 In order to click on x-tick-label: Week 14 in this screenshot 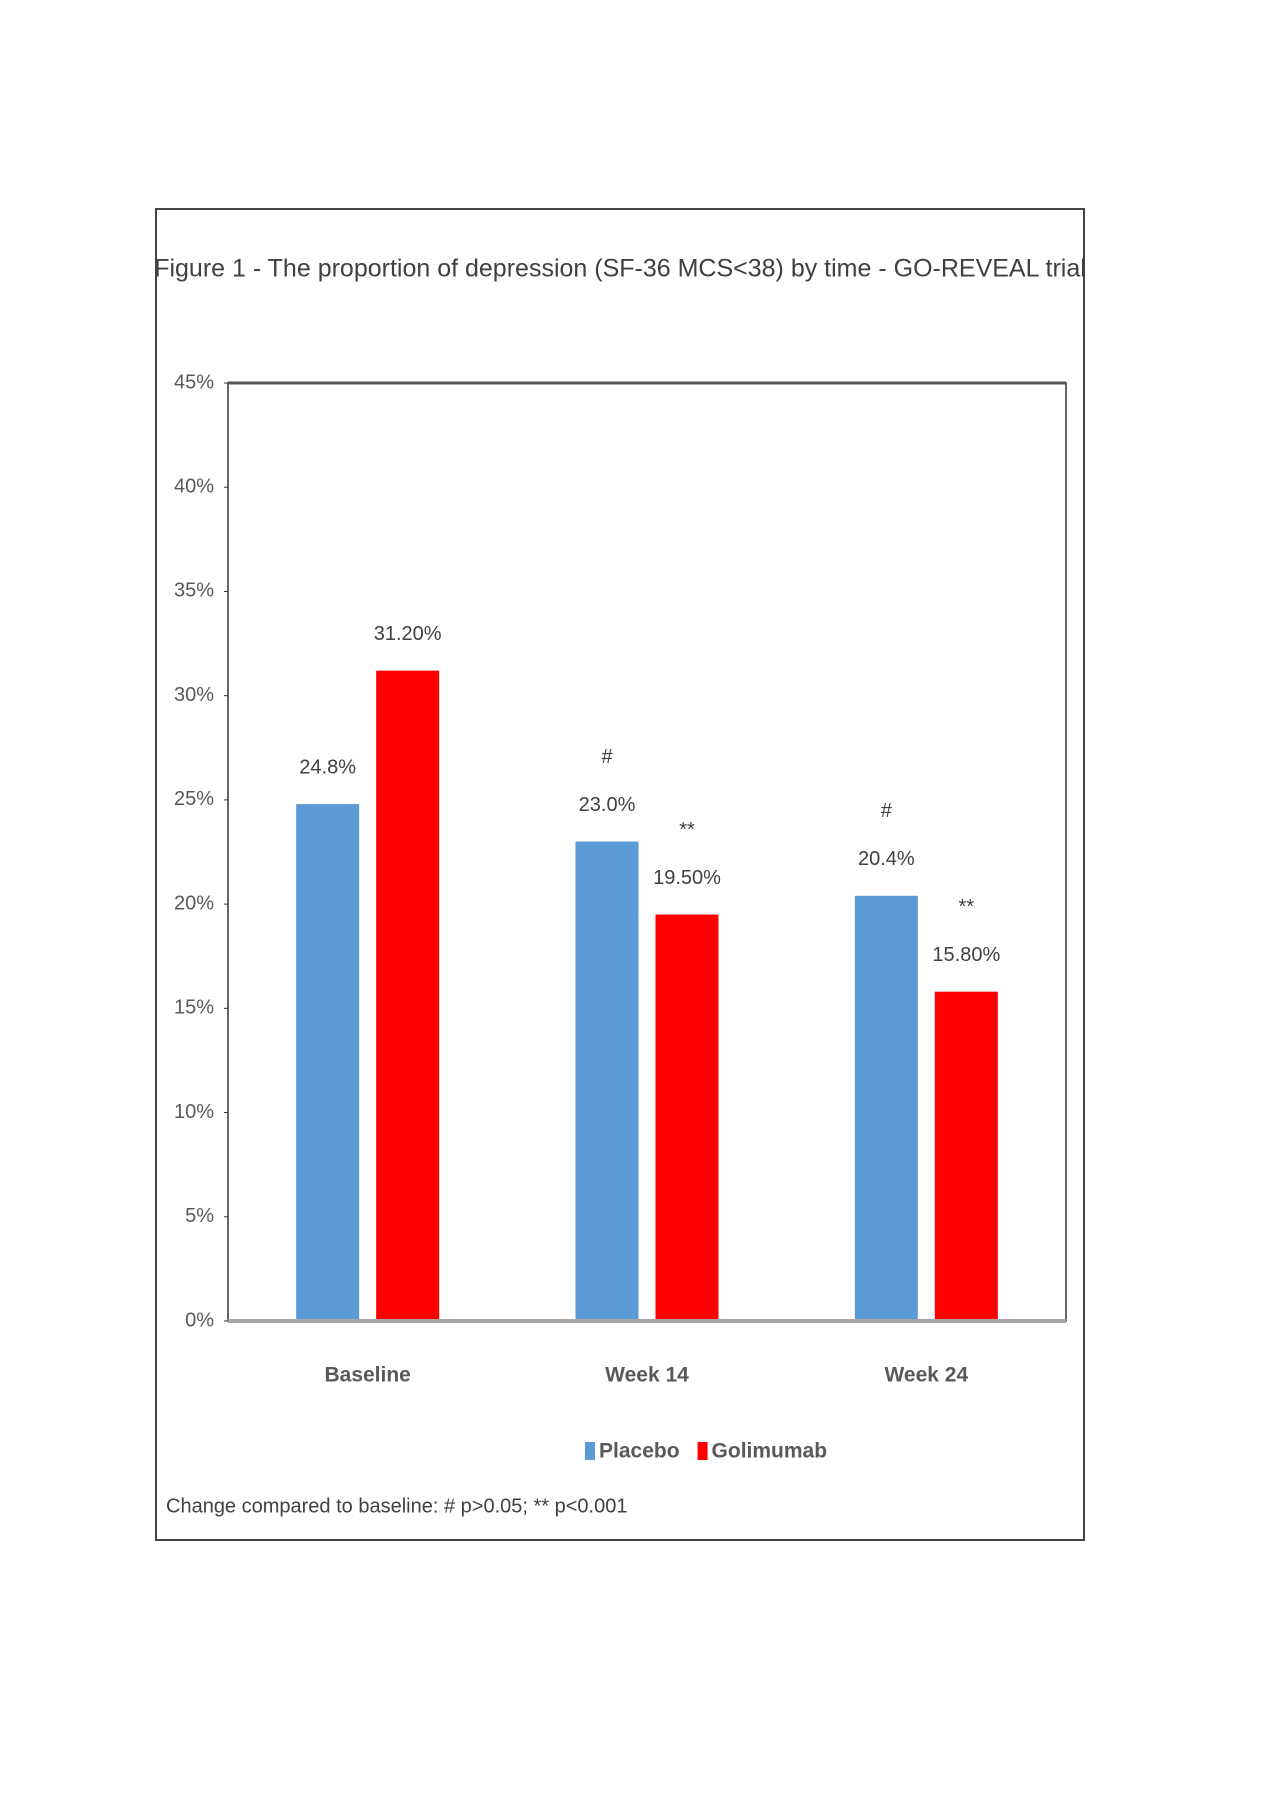, I will do `click(647, 1375)`.